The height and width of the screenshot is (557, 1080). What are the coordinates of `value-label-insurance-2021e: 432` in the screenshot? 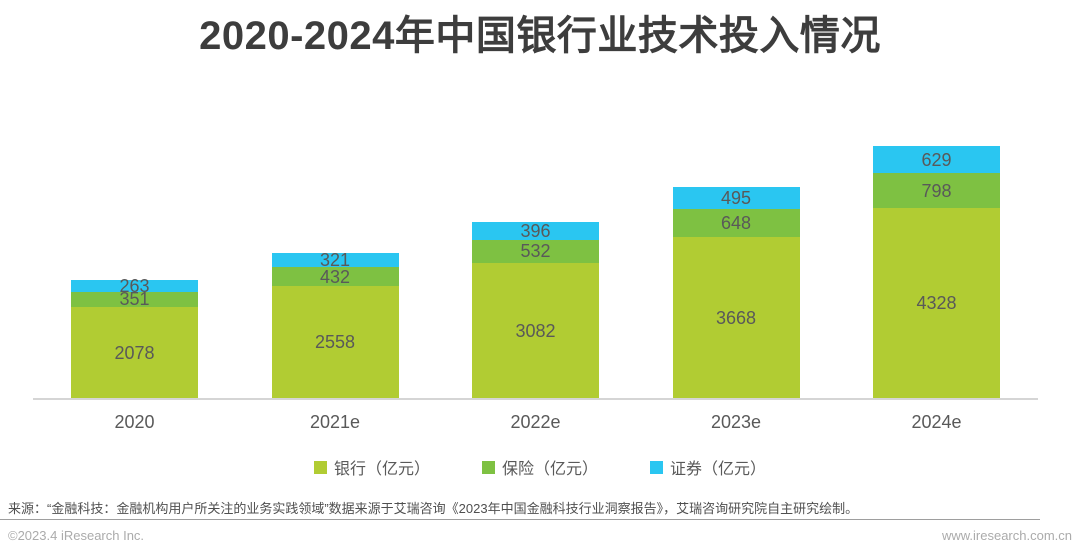 It's located at (335, 276).